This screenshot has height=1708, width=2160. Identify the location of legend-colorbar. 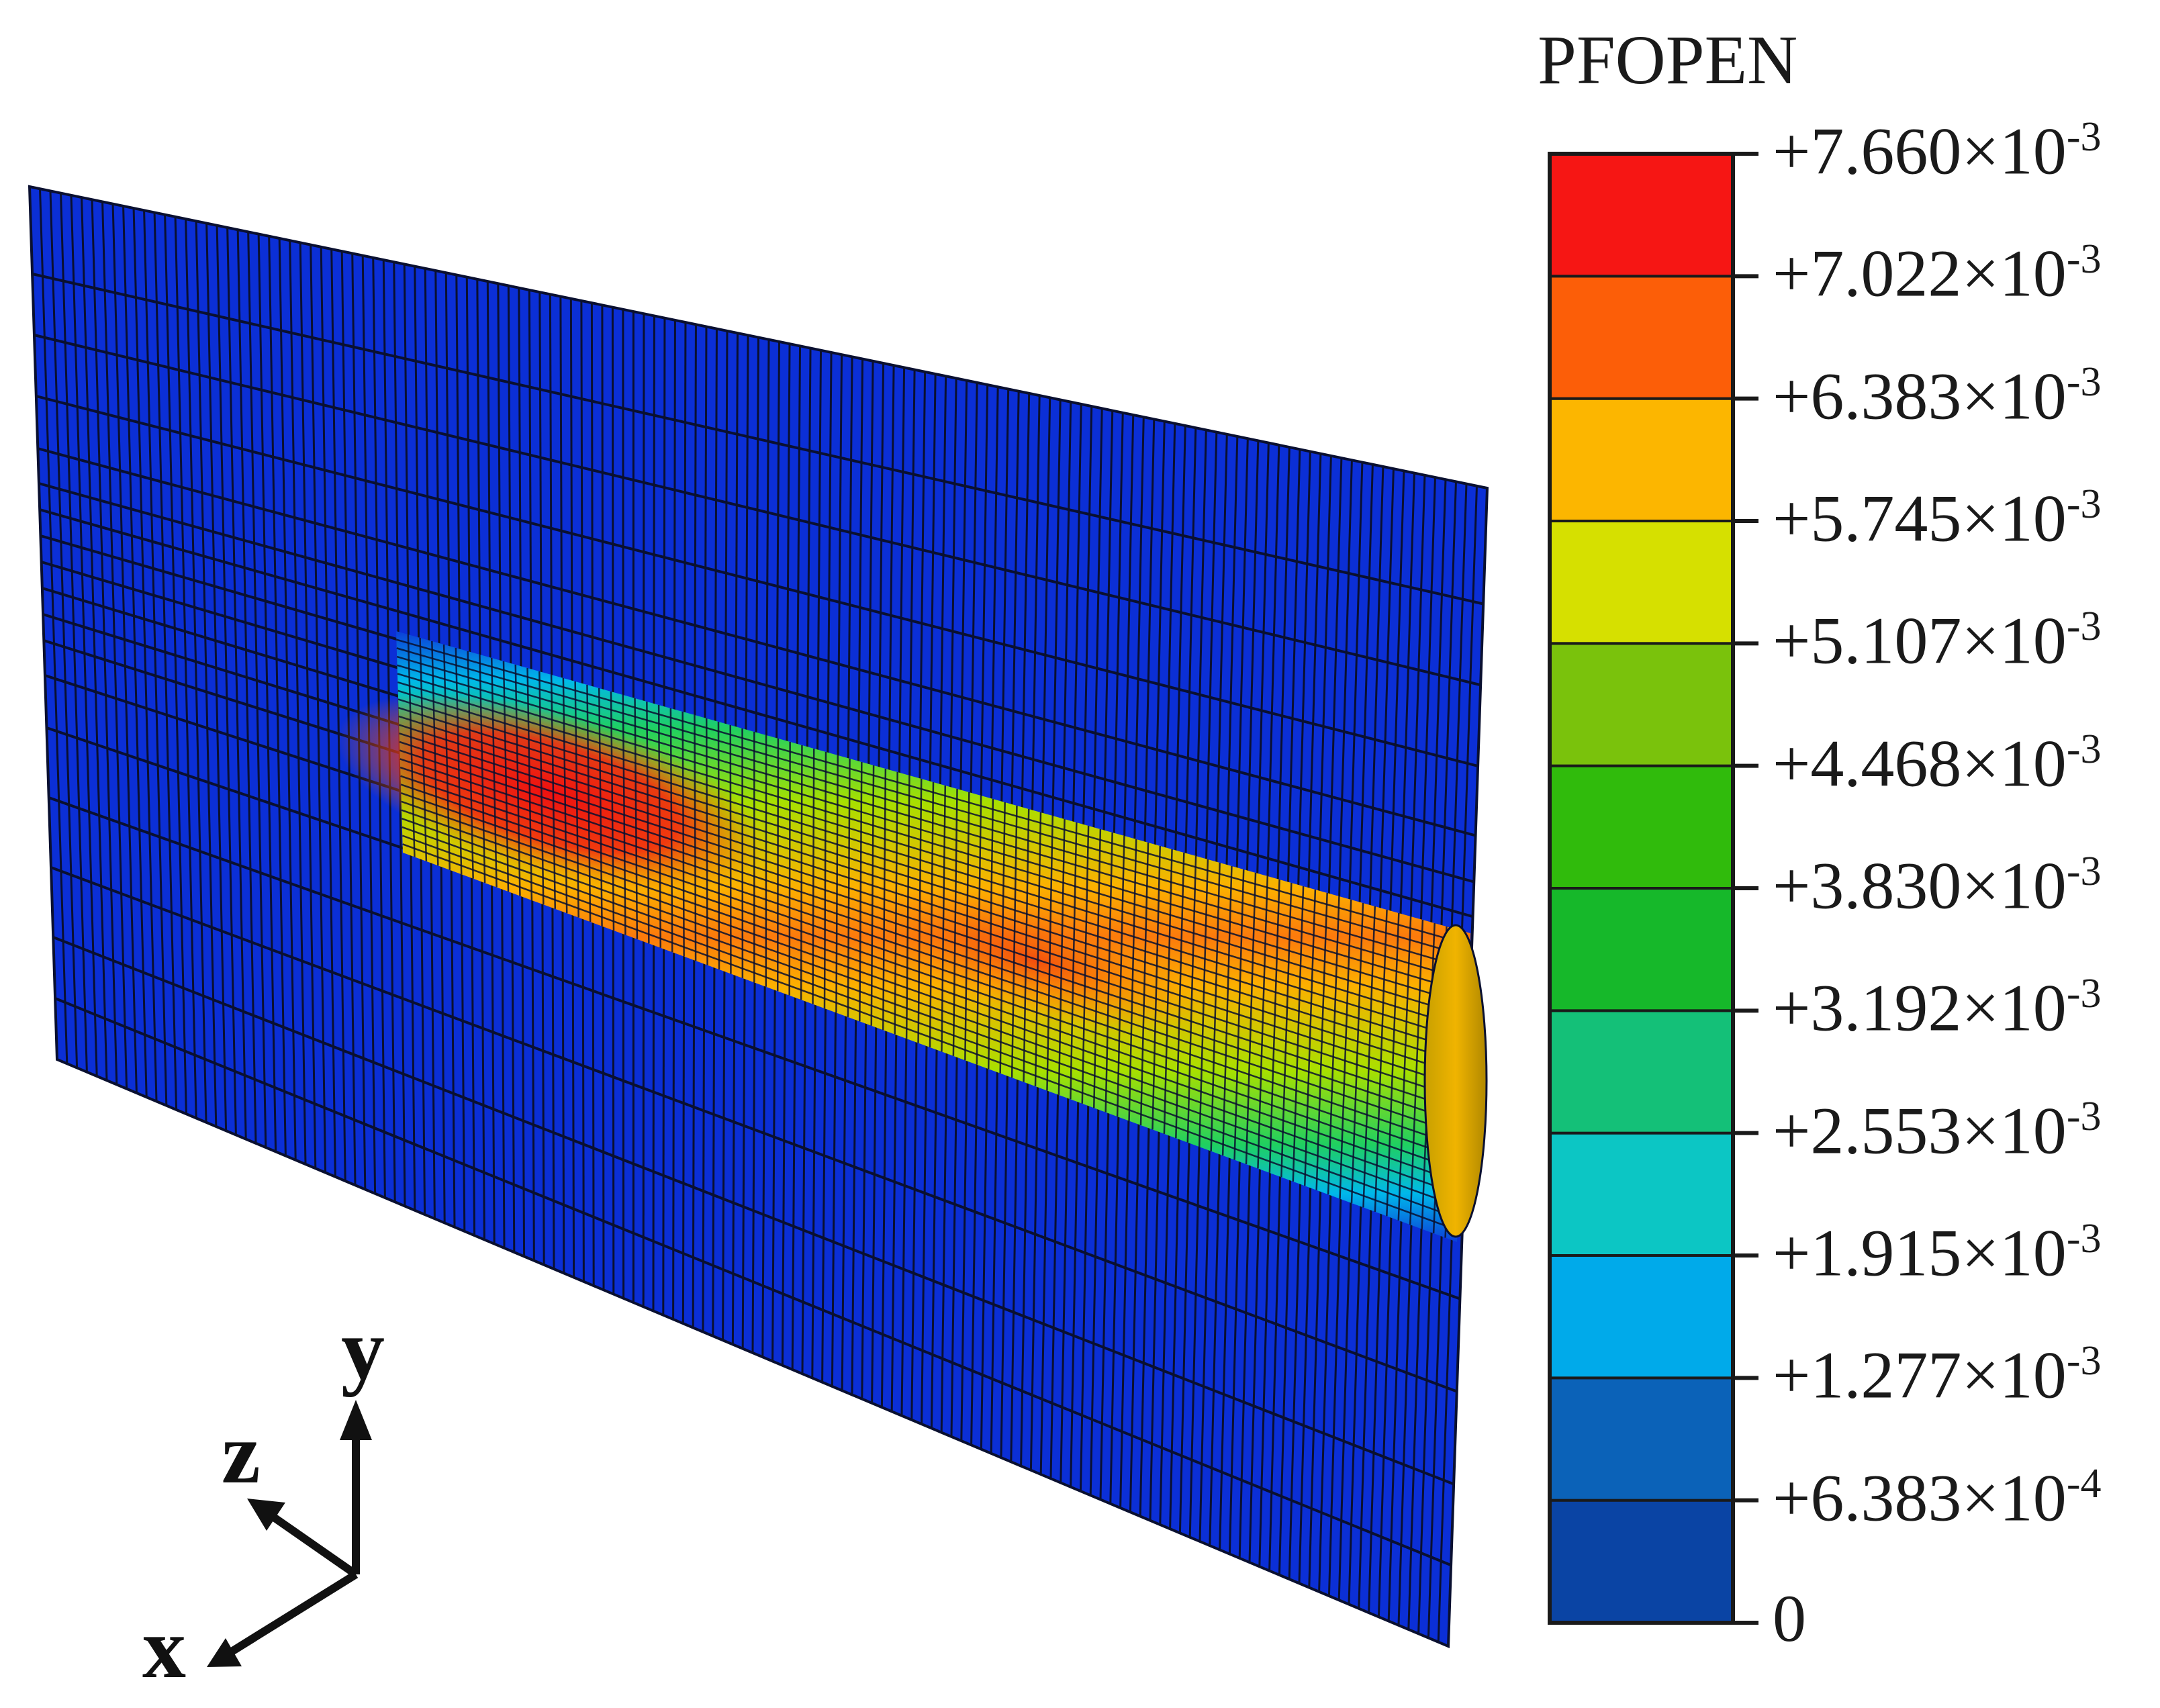
(1653, 889).